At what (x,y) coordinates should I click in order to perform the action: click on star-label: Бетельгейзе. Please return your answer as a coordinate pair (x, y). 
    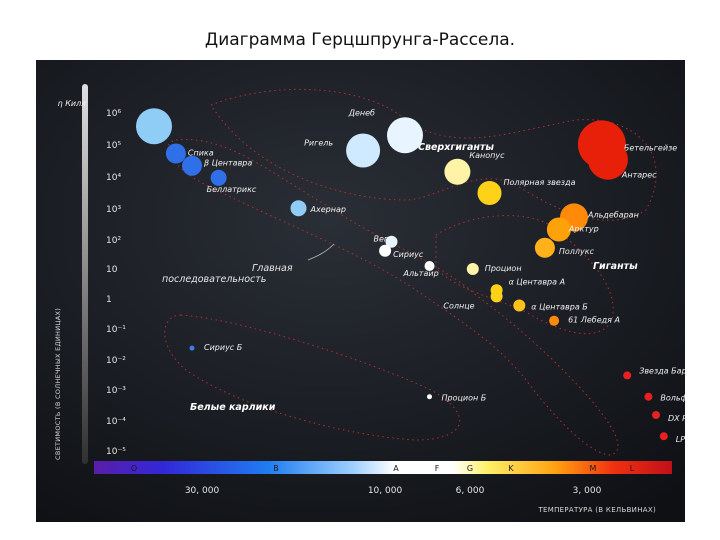
    Looking at the image, I should click on (650, 147).